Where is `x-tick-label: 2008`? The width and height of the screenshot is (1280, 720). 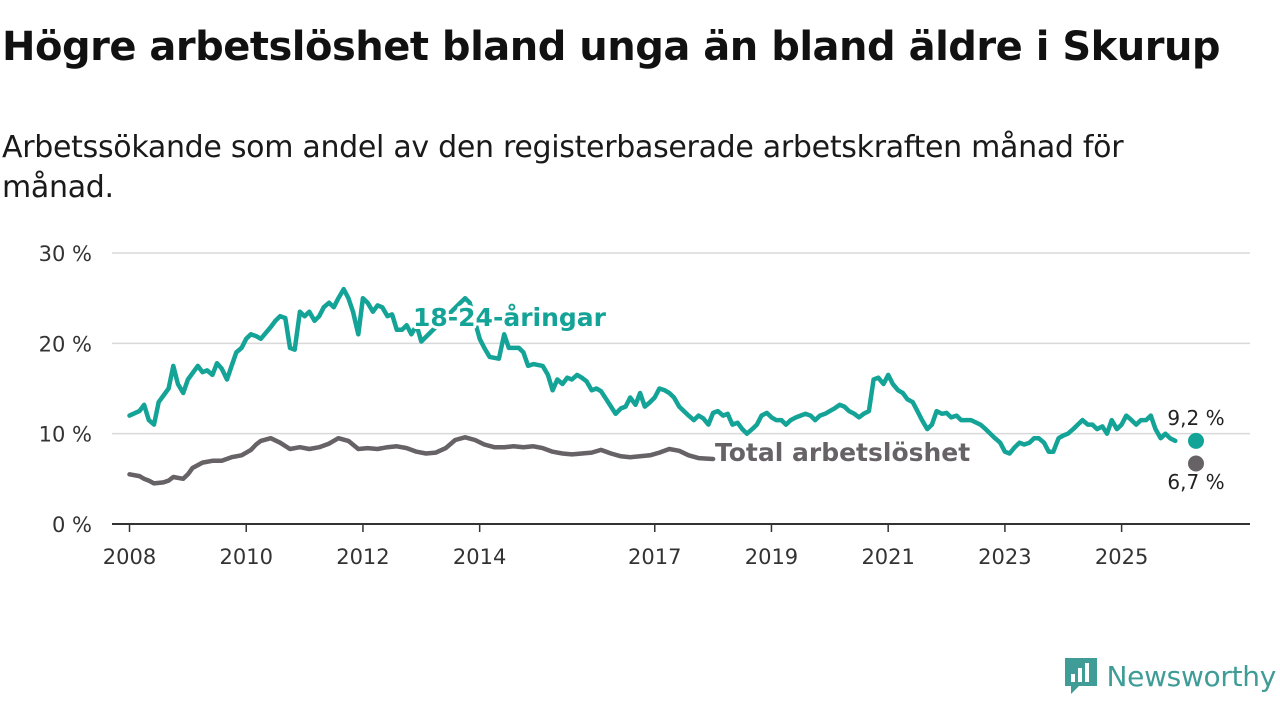
x-tick-label: 2008 is located at coordinates (129, 557).